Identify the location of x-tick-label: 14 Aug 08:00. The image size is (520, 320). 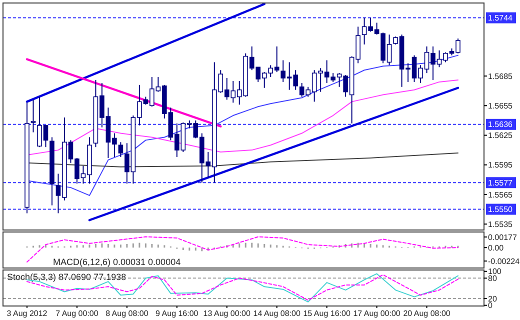
(277, 313).